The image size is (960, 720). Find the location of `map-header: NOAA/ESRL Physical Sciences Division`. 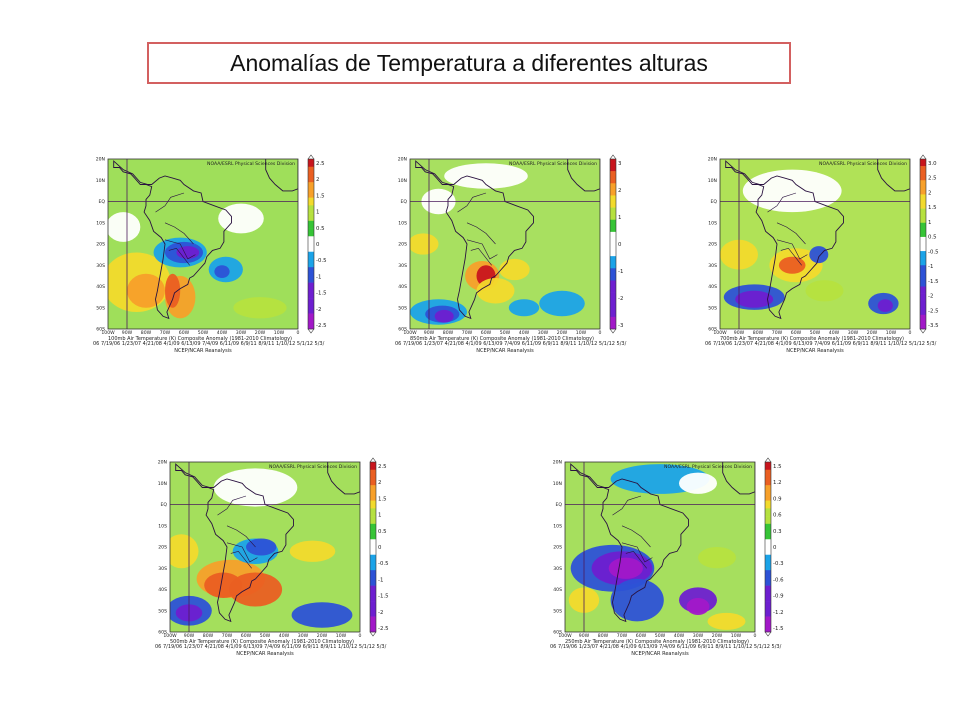

map-header: NOAA/ESRL Physical Sciences Division is located at coordinates (708, 467).